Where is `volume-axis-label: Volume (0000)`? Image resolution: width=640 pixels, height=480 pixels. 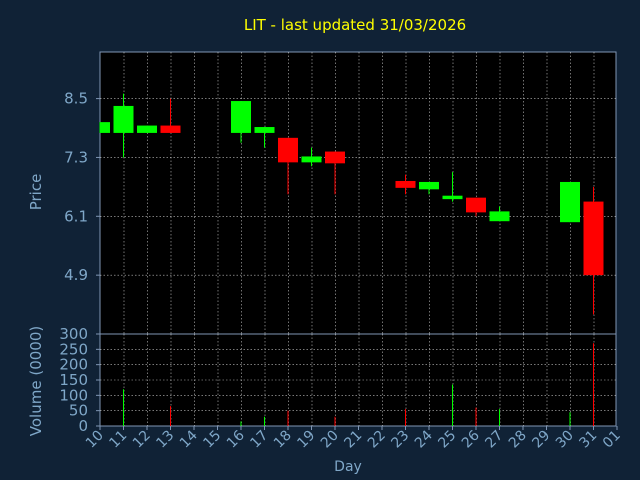 volume-axis-label: Volume (0000) is located at coordinates (36, 381).